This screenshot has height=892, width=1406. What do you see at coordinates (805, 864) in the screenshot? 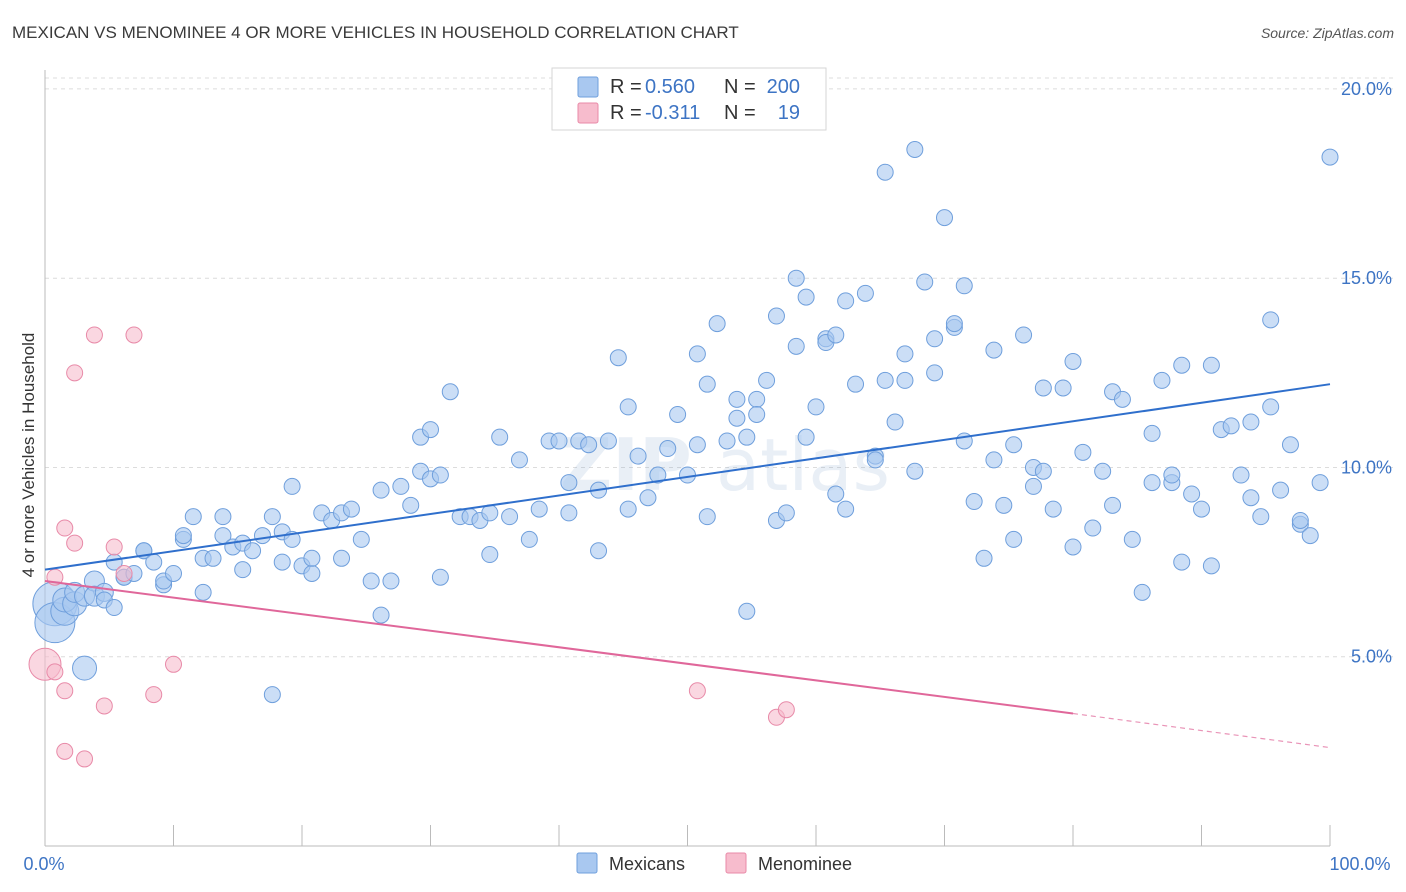
I see `bottom-legend-label-menominee: Menominee` at bounding box center [805, 864].